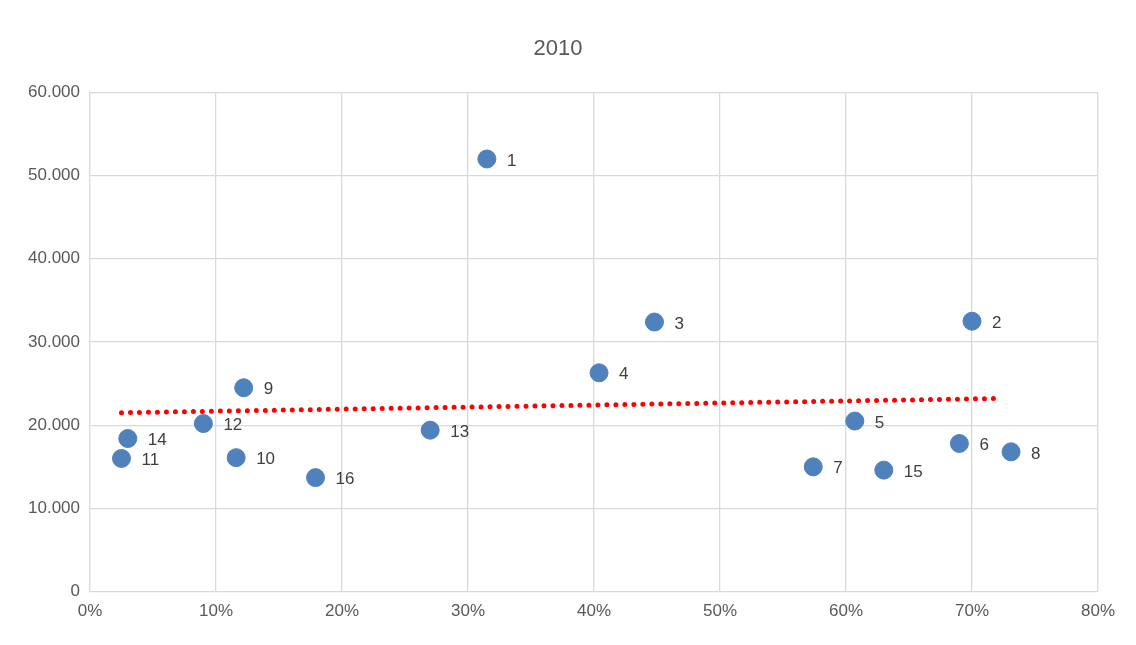 The width and height of the screenshot is (1136, 645). Describe the element at coordinates (54, 258) in the screenshot. I see `y-tick-label: 40.000` at that location.